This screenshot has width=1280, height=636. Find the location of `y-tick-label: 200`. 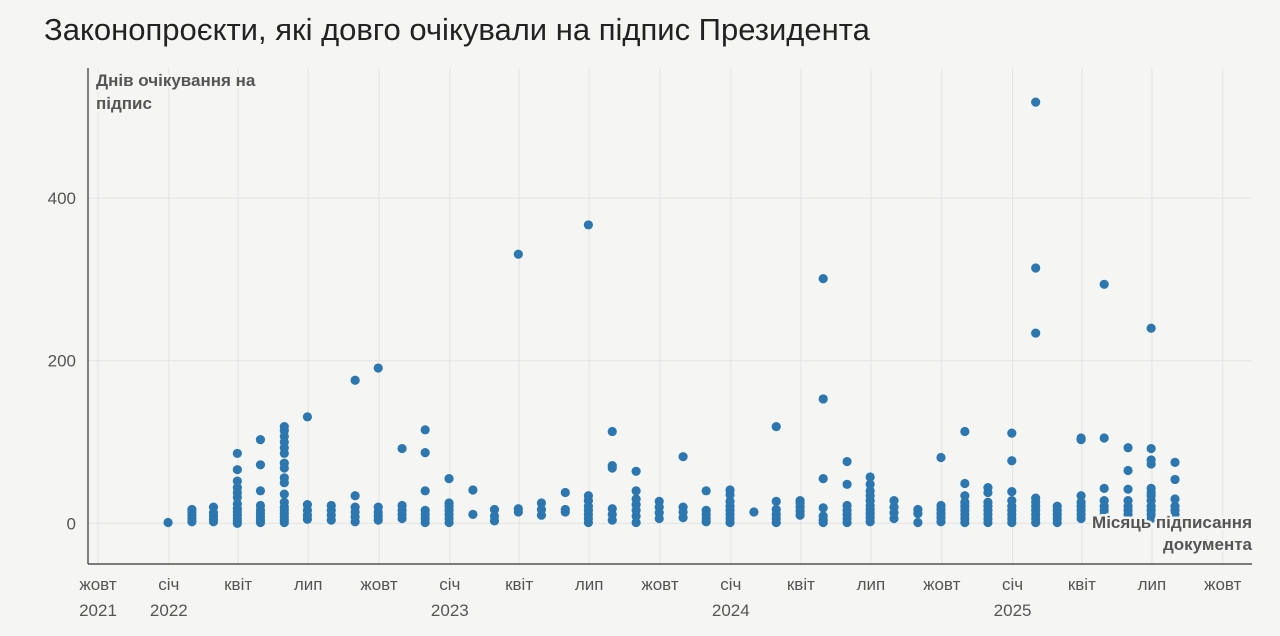

y-tick-label: 200 is located at coordinates (62, 361).